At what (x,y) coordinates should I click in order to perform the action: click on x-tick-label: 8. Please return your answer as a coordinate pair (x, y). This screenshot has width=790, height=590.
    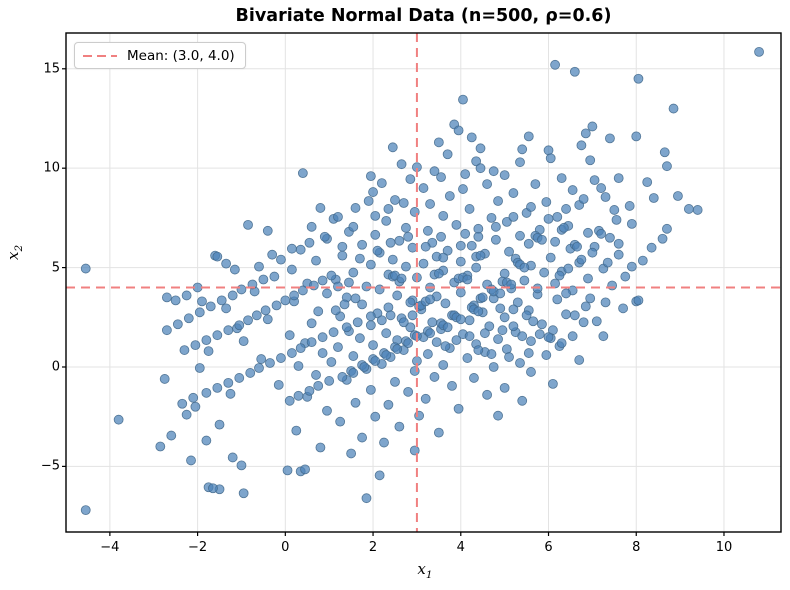
    Looking at the image, I should click on (636, 547).